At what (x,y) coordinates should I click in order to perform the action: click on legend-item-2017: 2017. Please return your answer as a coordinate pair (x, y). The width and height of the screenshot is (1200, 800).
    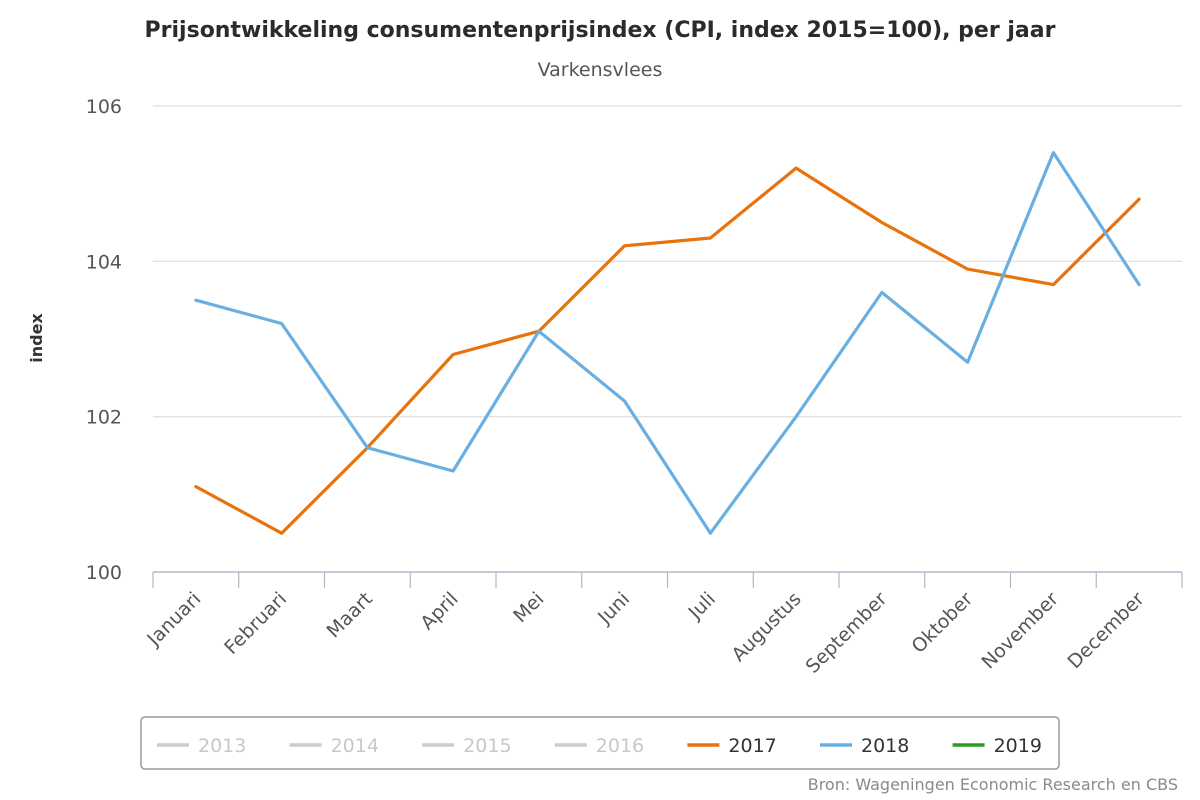
    Looking at the image, I should click on (752, 746).